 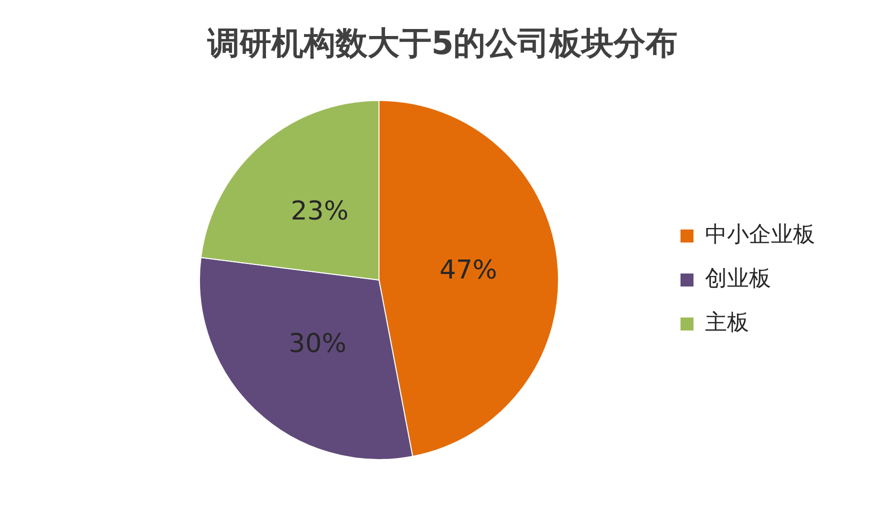 I want to click on legend-label: 主板, so click(x=727, y=323).